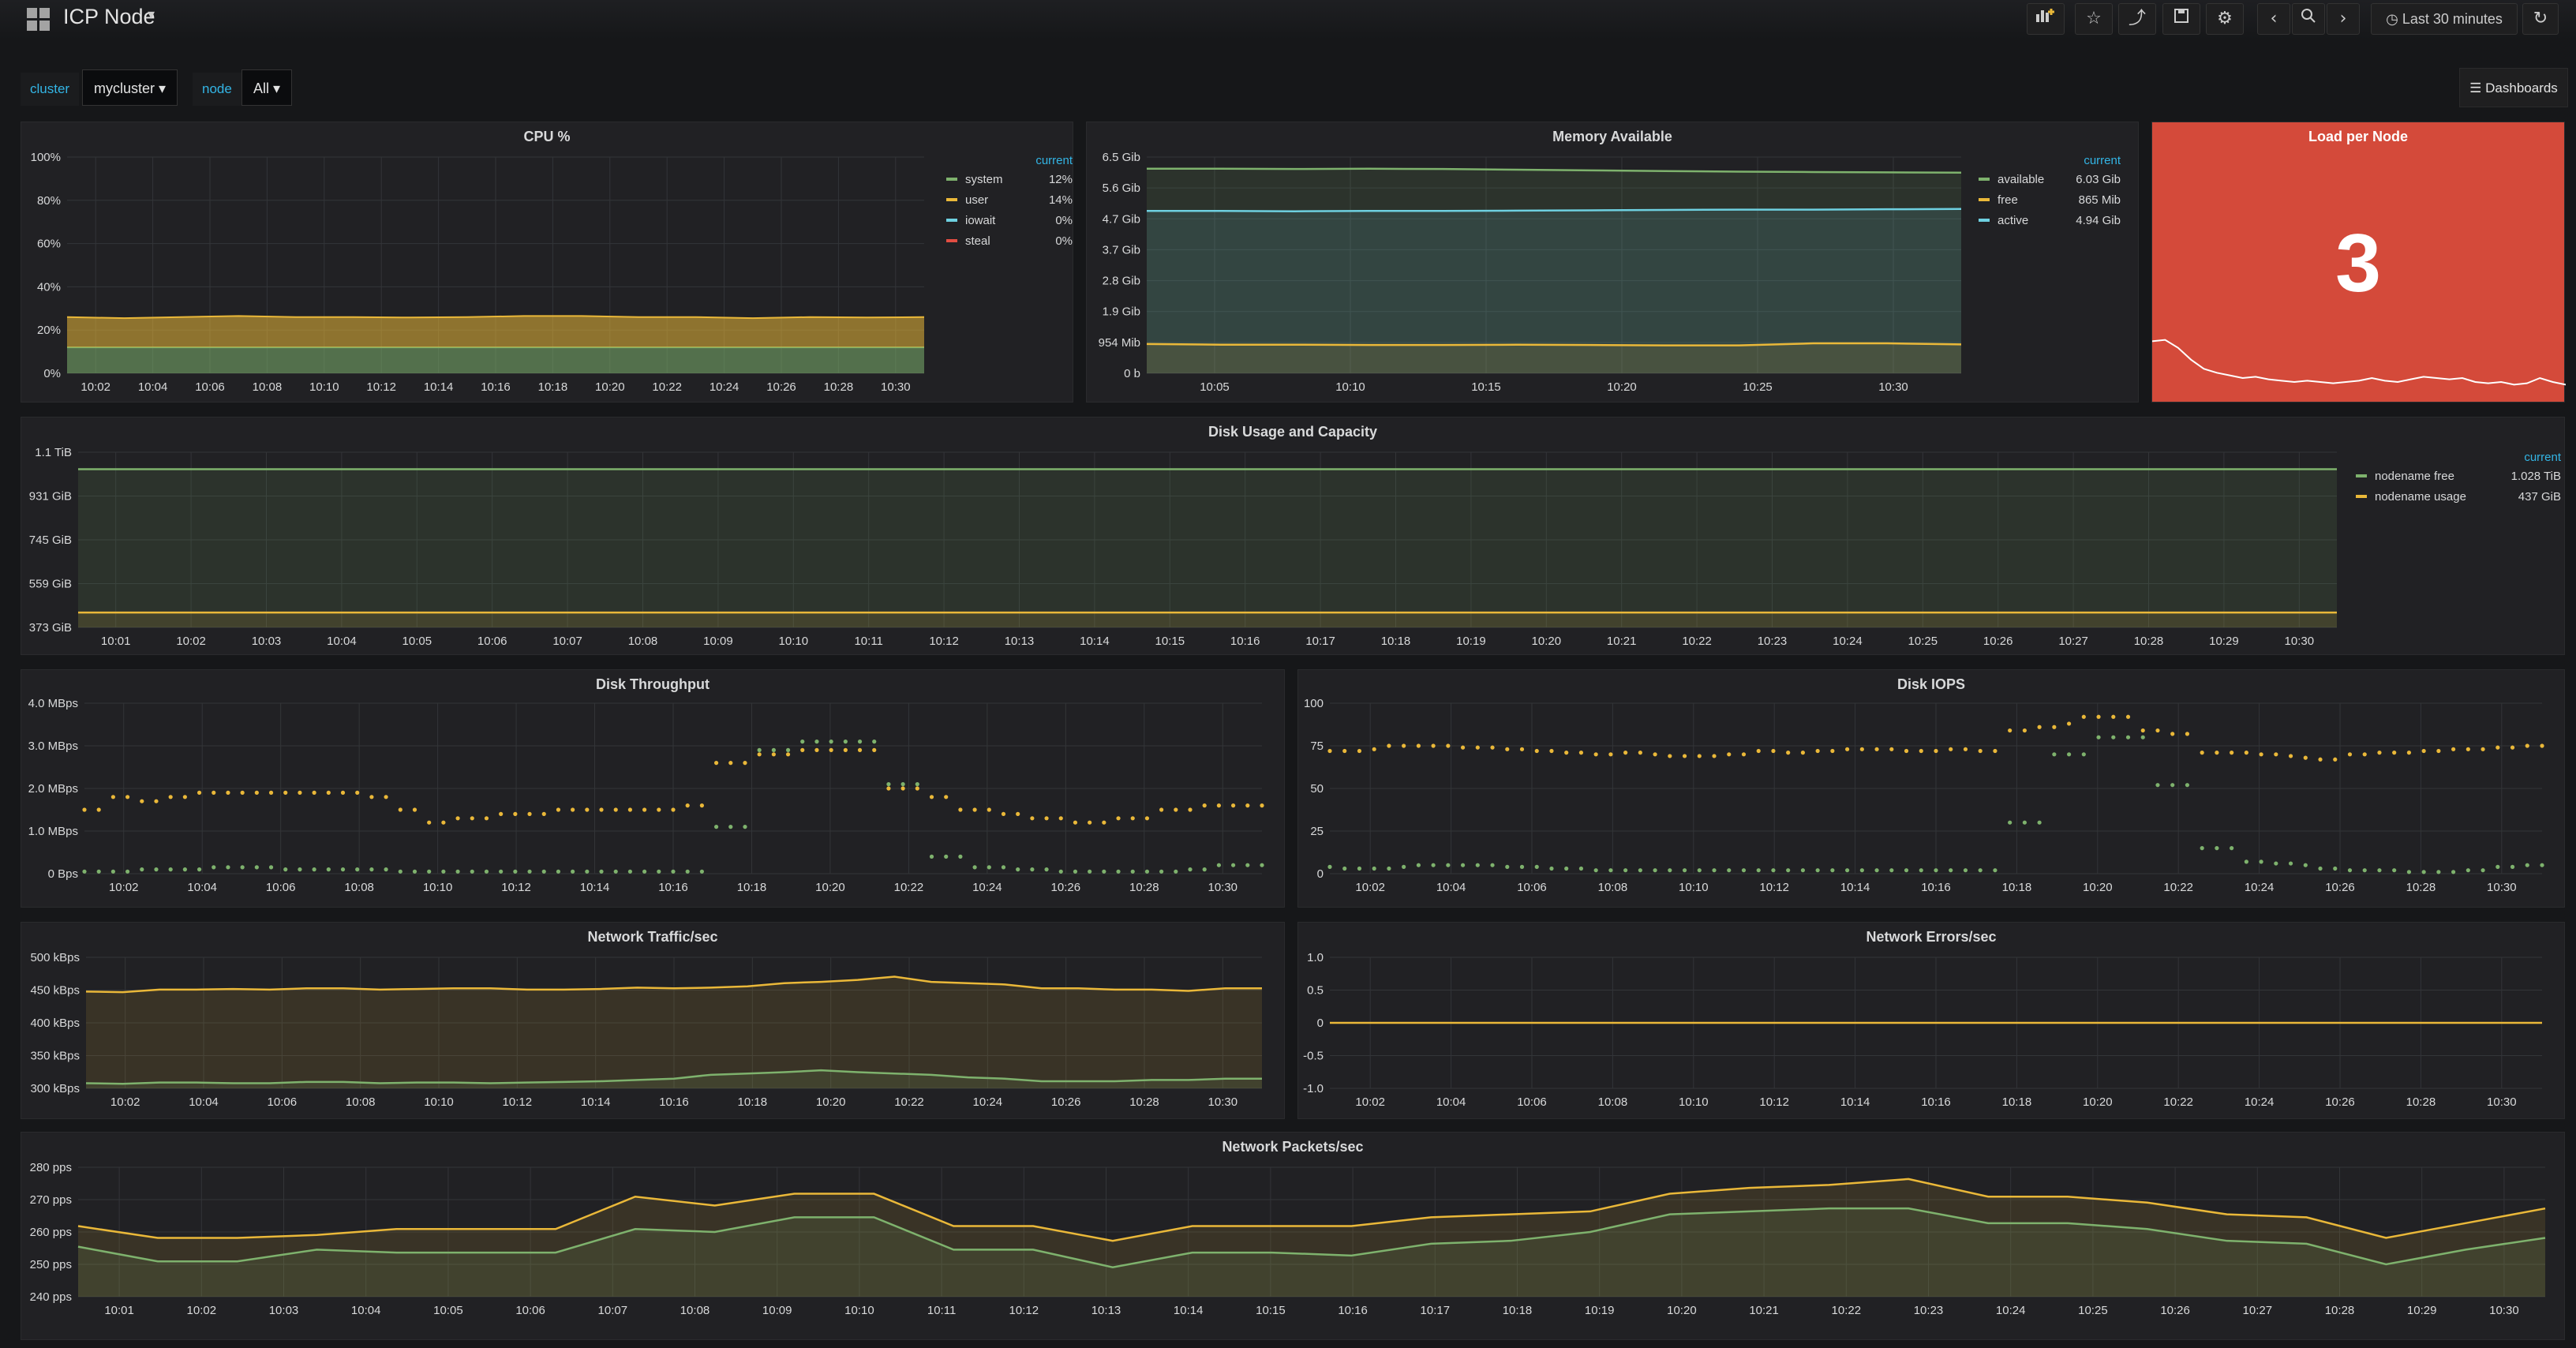 The width and height of the screenshot is (2576, 1348). I want to click on variable-select-node: All ▾, so click(267, 87).